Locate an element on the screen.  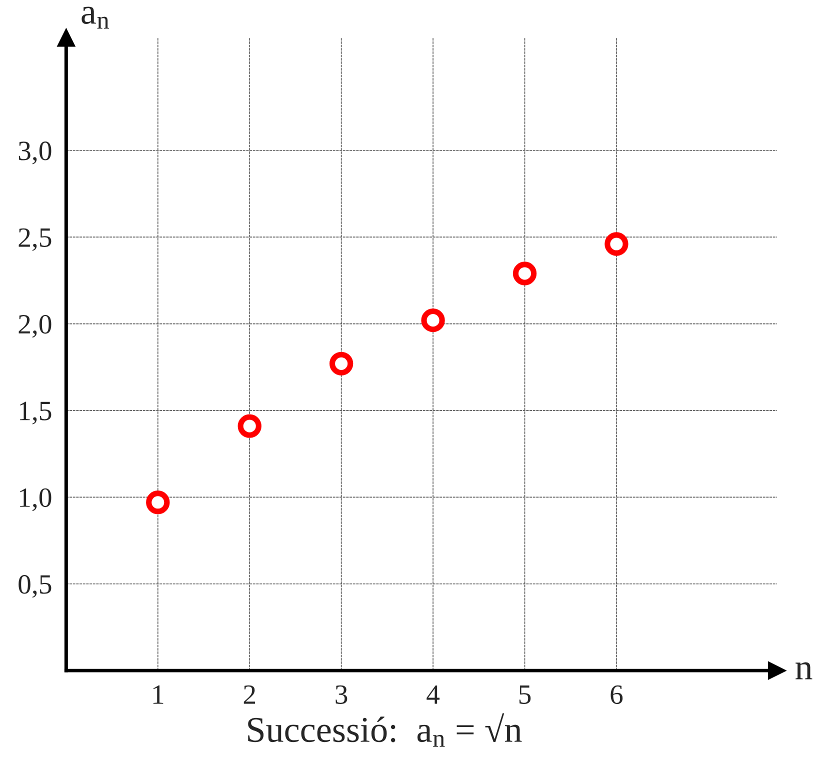
y-tick-label: 0,5 is located at coordinates (35, 586).